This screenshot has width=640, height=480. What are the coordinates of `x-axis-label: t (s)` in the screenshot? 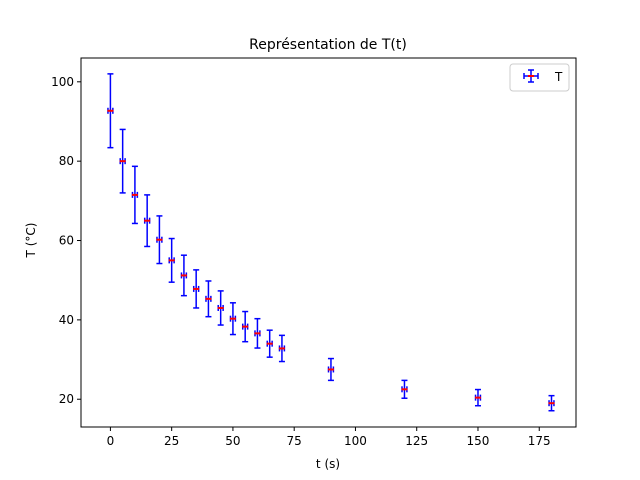 It's located at (328, 464).